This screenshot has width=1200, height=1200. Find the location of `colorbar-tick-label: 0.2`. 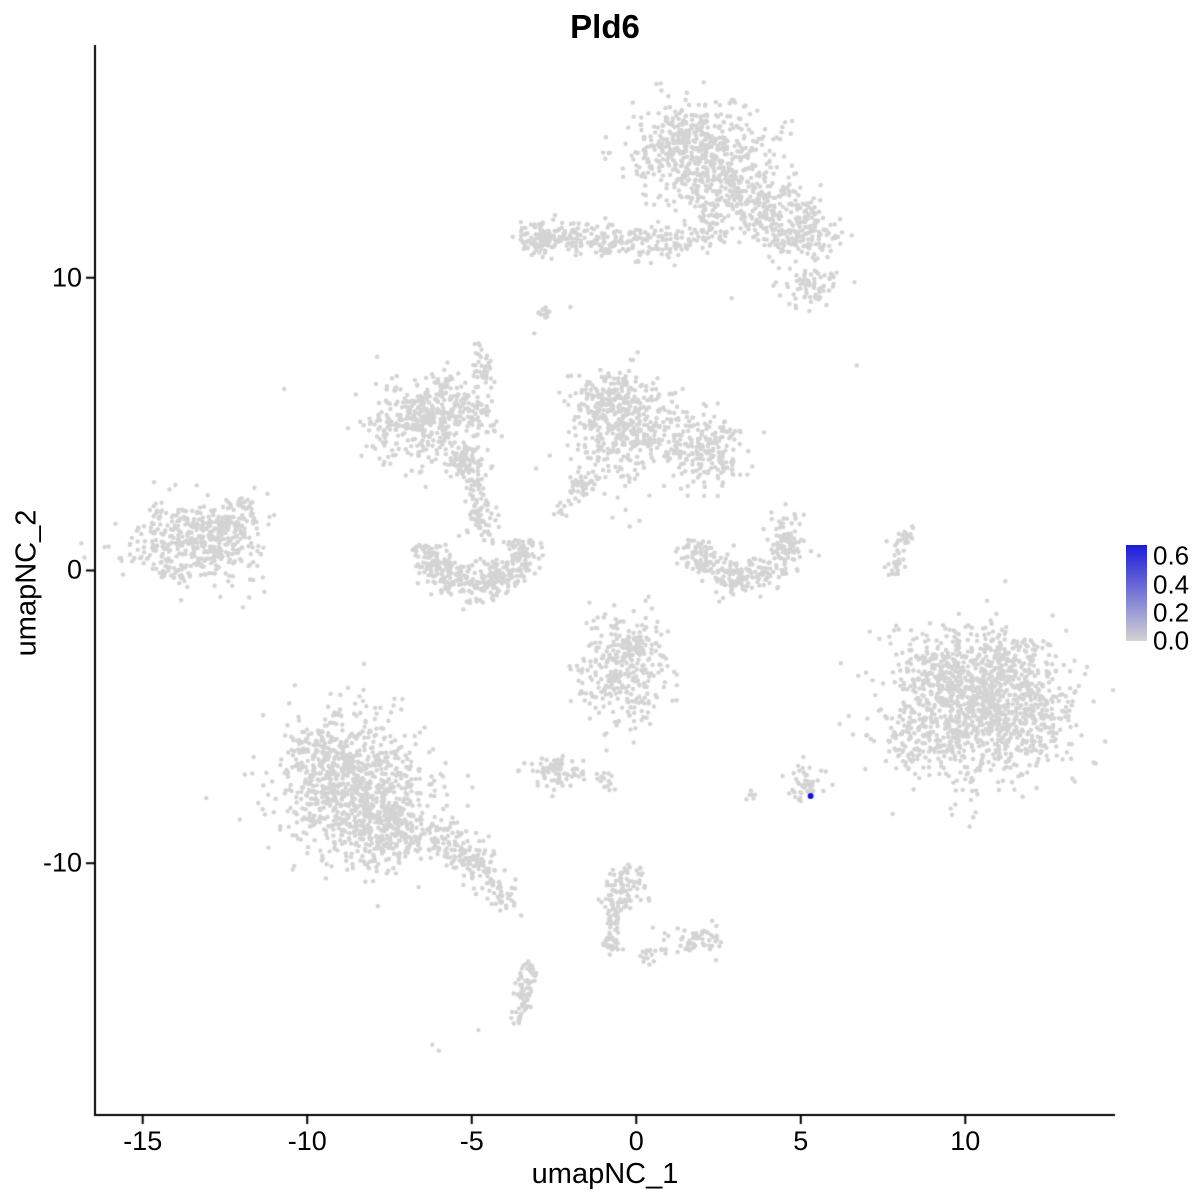

colorbar-tick-label: 0.2 is located at coordinates (1171, 612).